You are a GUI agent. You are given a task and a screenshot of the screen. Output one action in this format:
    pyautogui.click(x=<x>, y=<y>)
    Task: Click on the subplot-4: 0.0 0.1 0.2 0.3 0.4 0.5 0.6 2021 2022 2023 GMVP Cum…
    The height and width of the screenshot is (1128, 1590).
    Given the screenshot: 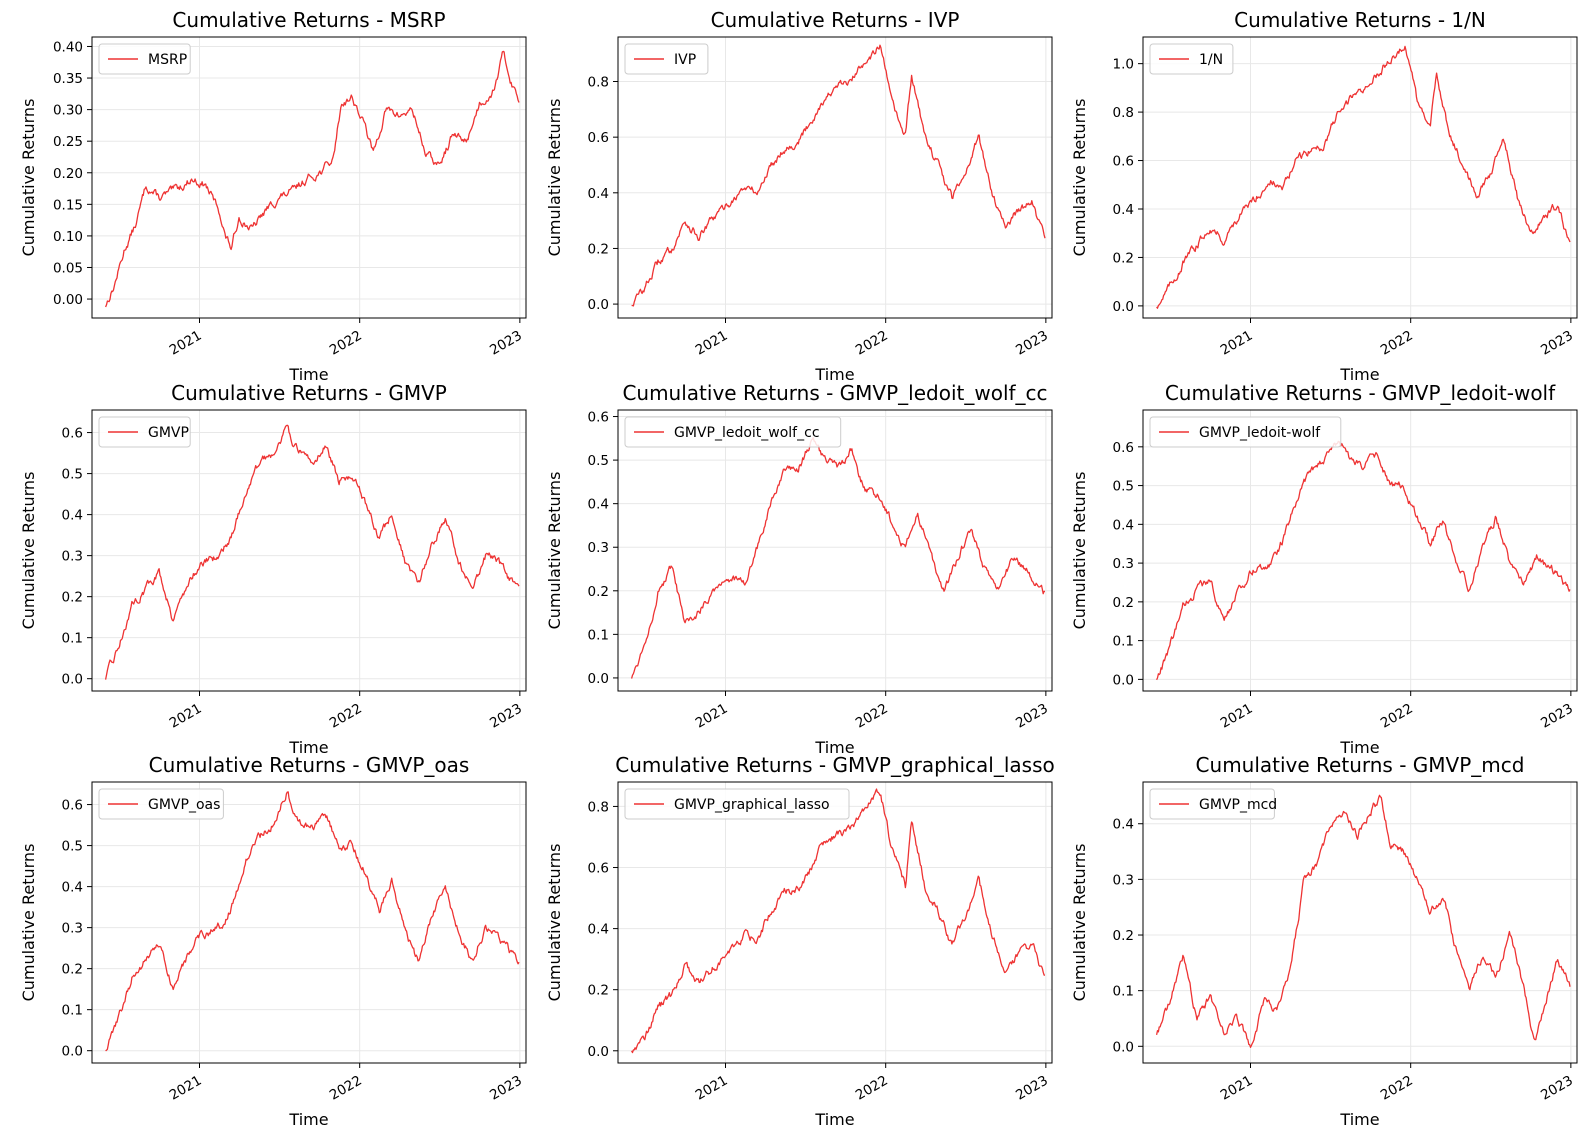 What is the action you would take?
    pyautogui.click(x=273, y=569)
    